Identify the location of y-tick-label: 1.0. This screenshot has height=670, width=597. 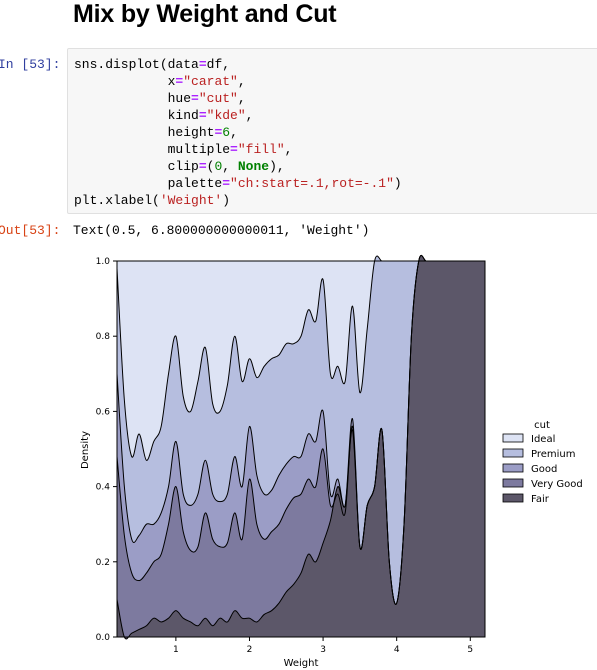
(103, 262).